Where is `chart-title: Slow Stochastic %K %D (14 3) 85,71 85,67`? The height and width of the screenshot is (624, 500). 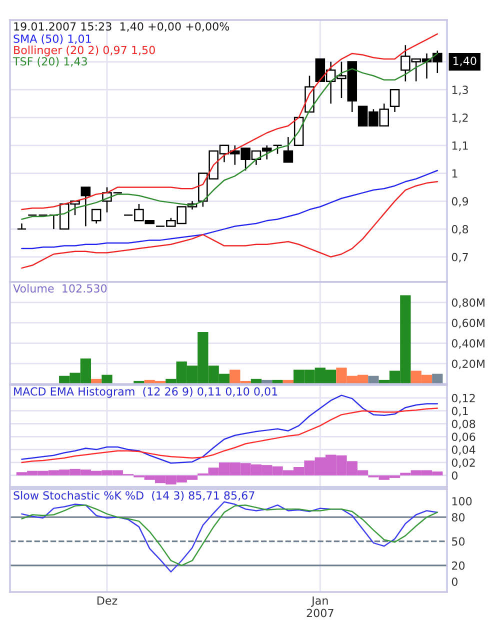 chart-title: Slow Stochastic %K %D (14 3) 85,71 85,67 is located at coordinates (134, 496).